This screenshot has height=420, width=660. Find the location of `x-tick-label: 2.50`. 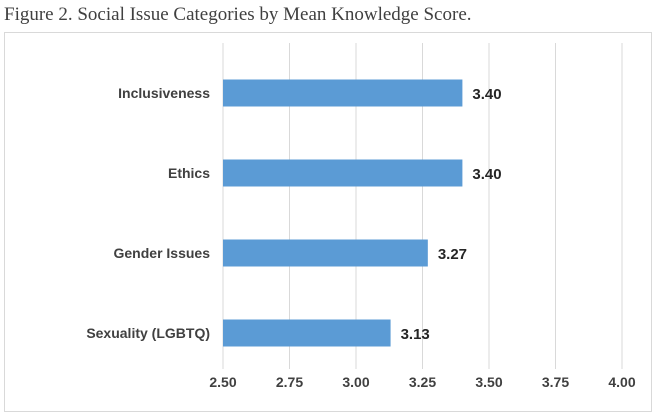

x-tick-label: 2.50 is located at coordinates (222, 382).